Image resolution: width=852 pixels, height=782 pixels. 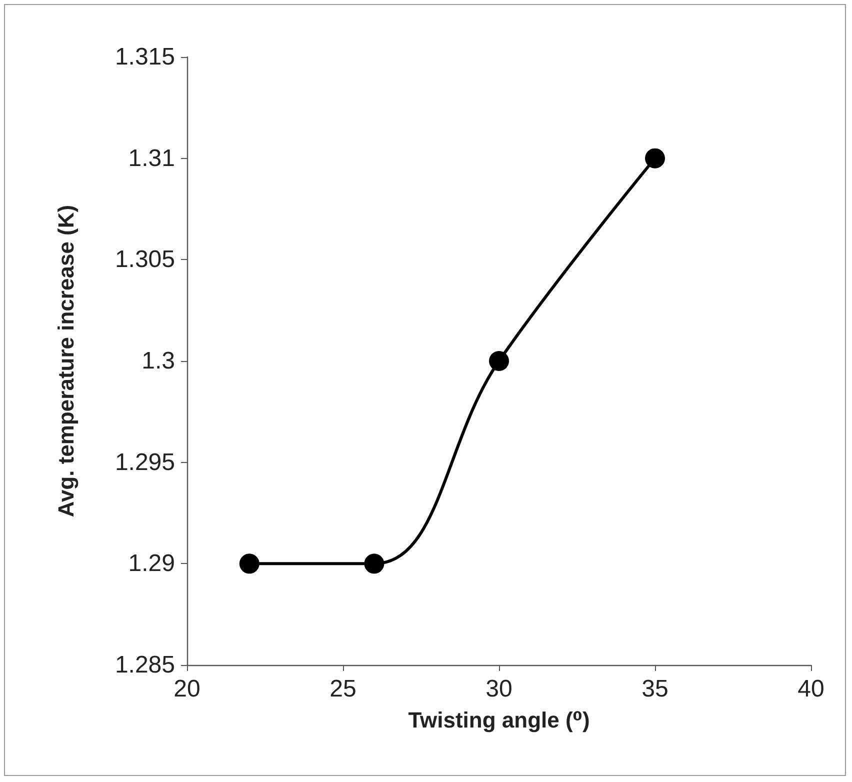 I want to click on y-tick-label: 1.285, so click(x=144, y=665).